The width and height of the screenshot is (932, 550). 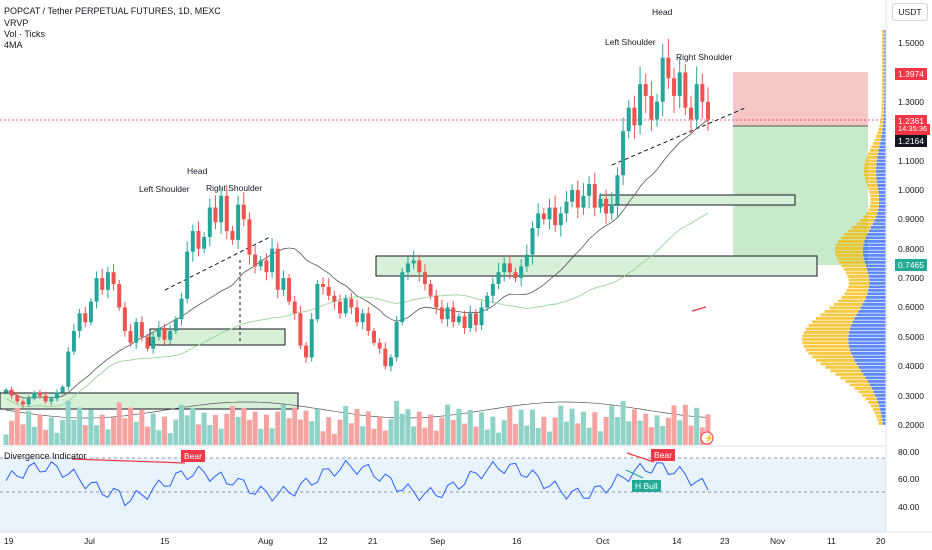 I want to click on currency-button: USDT, so click(x=910, y=12).